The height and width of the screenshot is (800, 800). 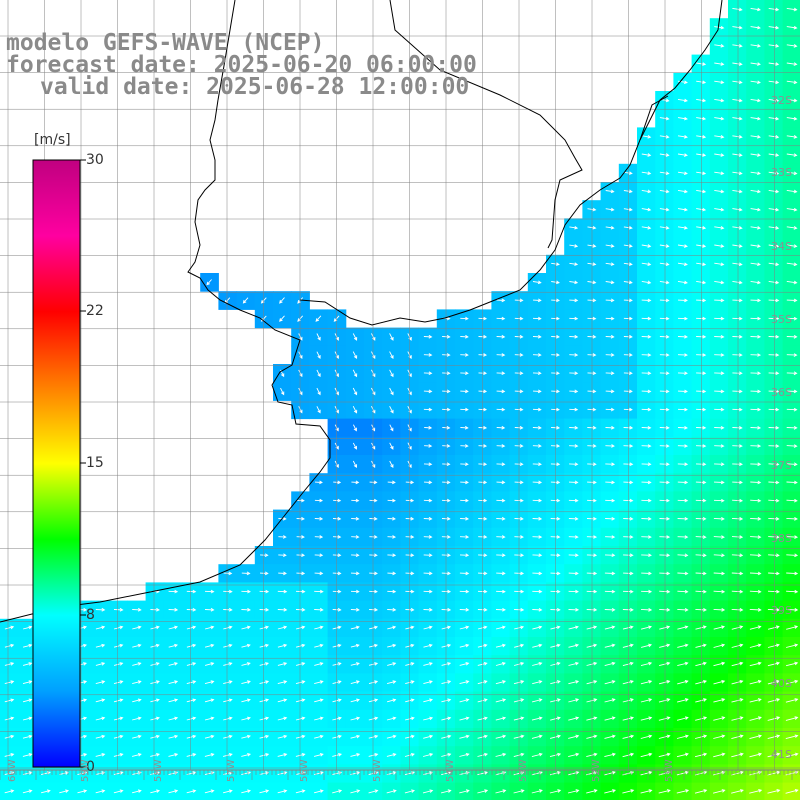 What do you see at coordinates (85, 770) in the screenshot?
I see `lon-label-59w: 59W` at bounding box center [85, 770].